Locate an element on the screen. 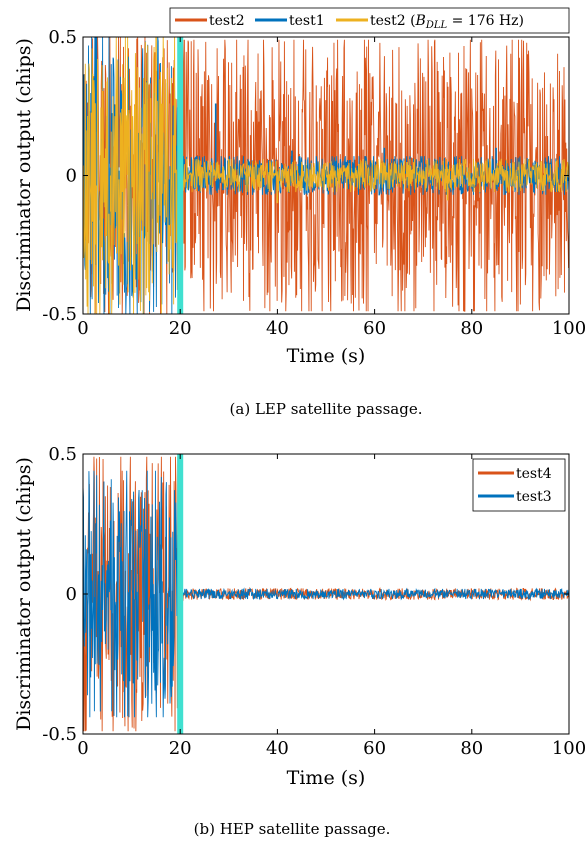  legend-box-a is located at coordinates (369, 20).